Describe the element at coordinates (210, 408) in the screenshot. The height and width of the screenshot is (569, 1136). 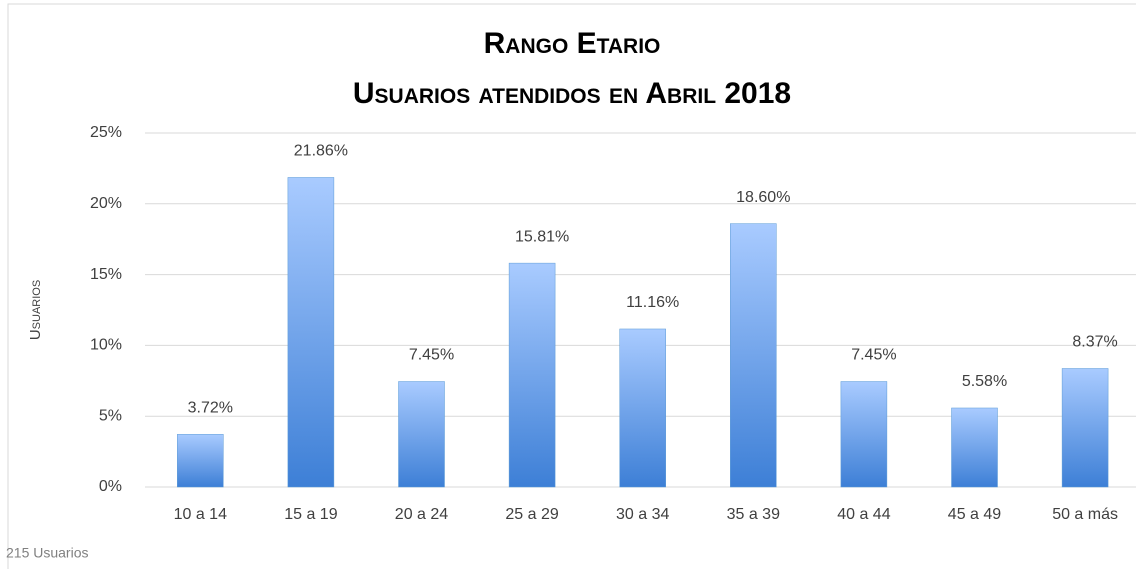
I see `data-label: 3.72%` at that location.